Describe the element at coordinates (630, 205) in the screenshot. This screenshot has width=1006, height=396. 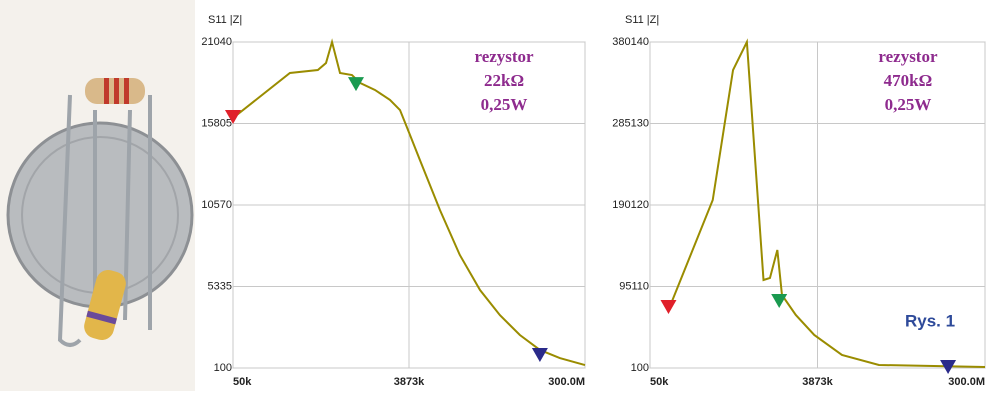
I see `y-tick-label: 190120` at that location.